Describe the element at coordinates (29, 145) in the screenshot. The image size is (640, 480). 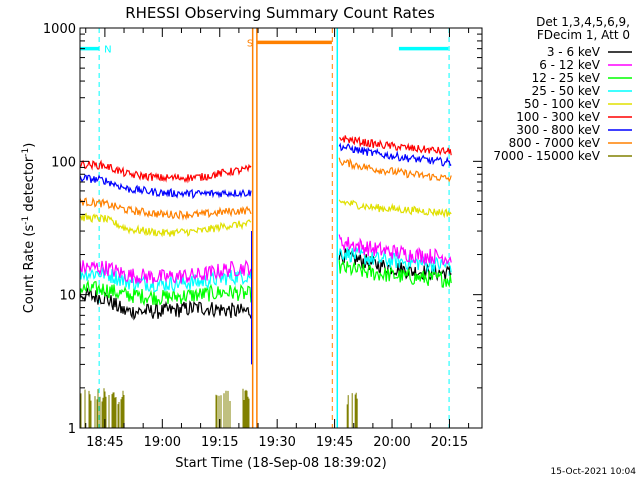
I see `y-axis-label-end: )` at that location.